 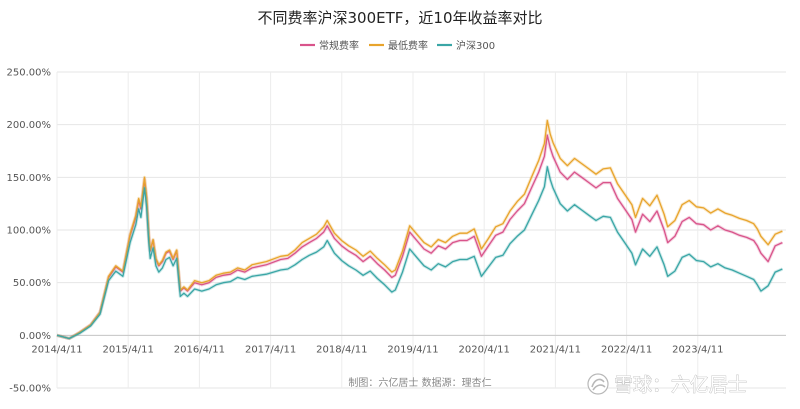 What do you see at coordinates (29, 73) in the screenshot?
I see `y-tick-label: 250.00%` at bounding box center [29, 73].